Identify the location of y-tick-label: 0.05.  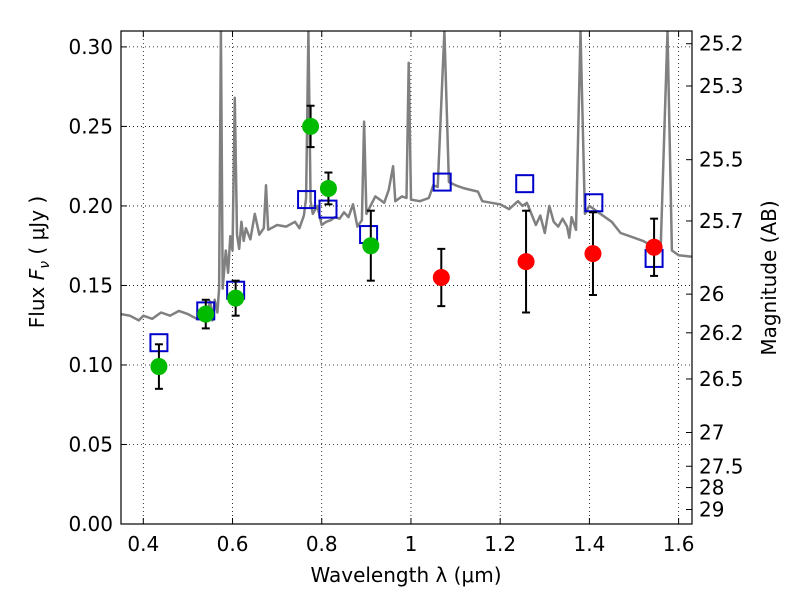
(90, 444).